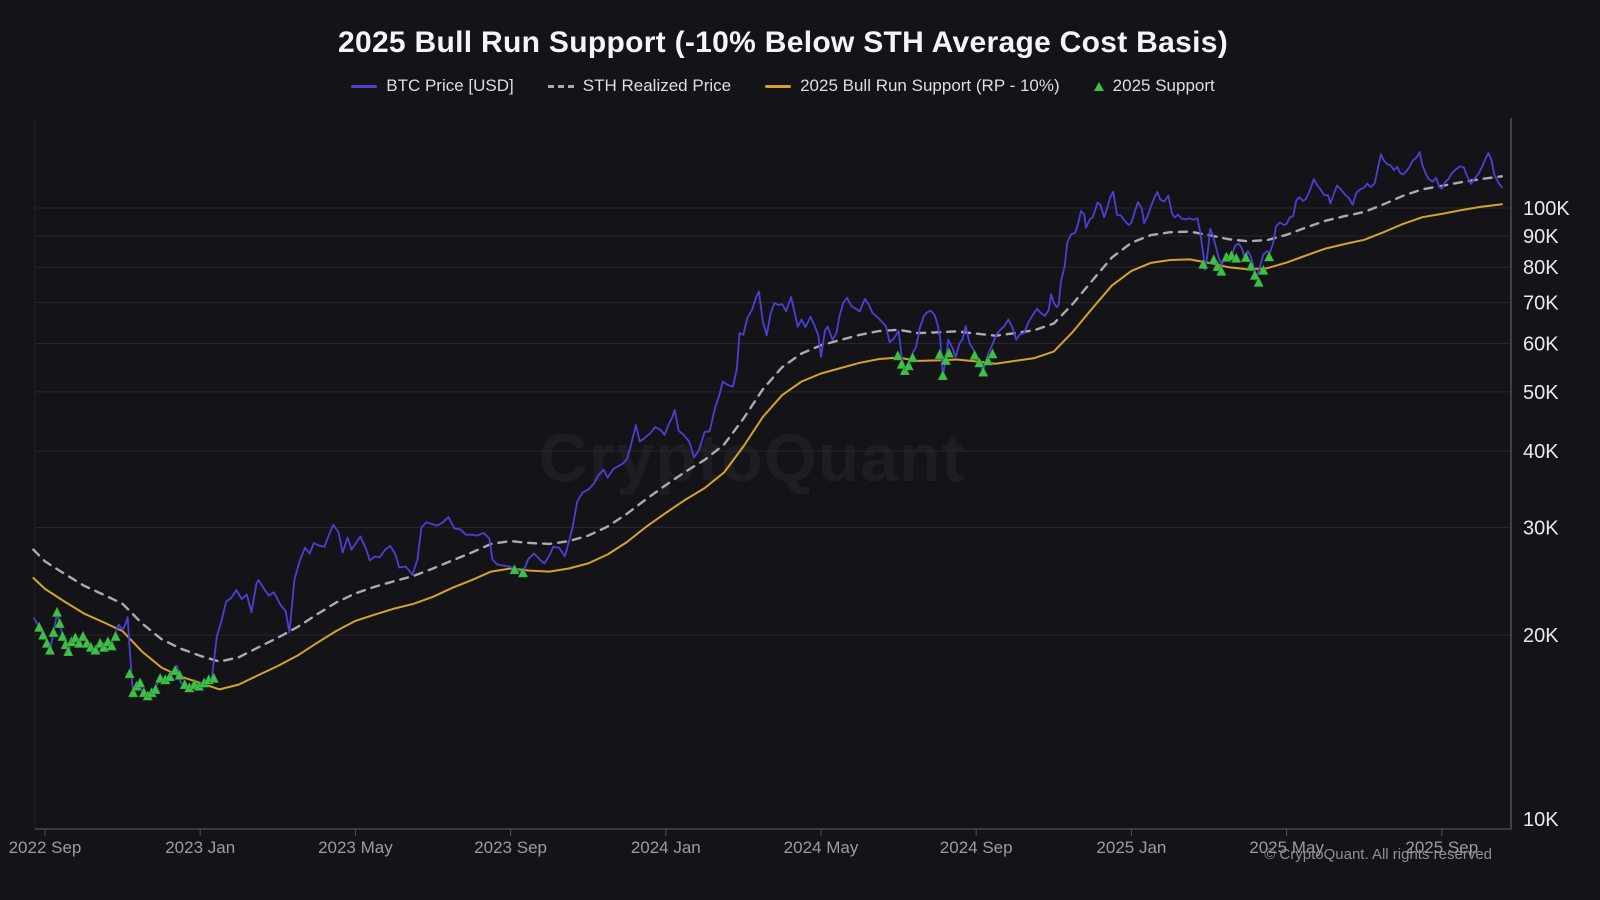  What do you see at coordinates (1163, 85) in the screenshot?
I see `legend-label: 2025 Support` at bounding box center [1163, 85].